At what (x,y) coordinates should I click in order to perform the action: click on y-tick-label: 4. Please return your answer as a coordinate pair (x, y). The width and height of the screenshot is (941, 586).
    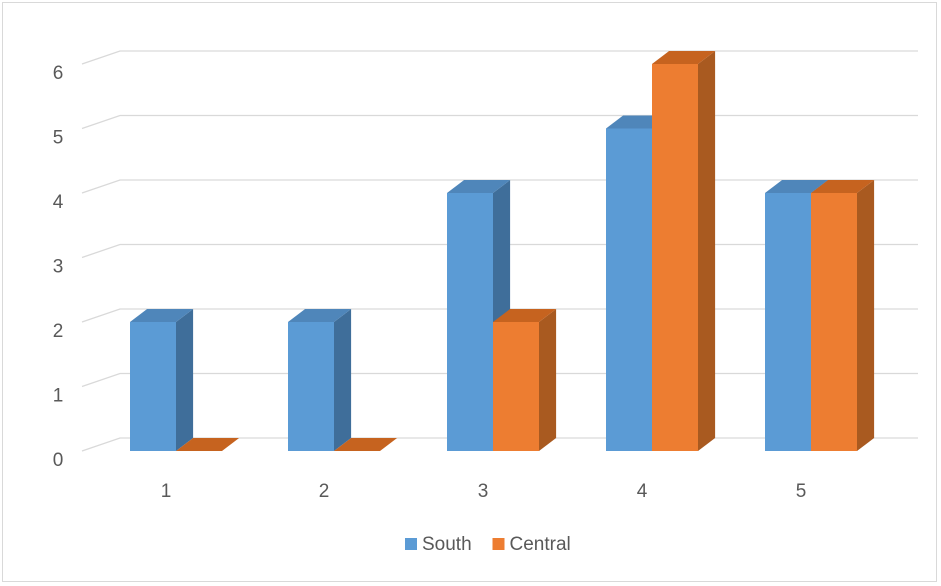
    Looking at the image, I should click on (58, 202).